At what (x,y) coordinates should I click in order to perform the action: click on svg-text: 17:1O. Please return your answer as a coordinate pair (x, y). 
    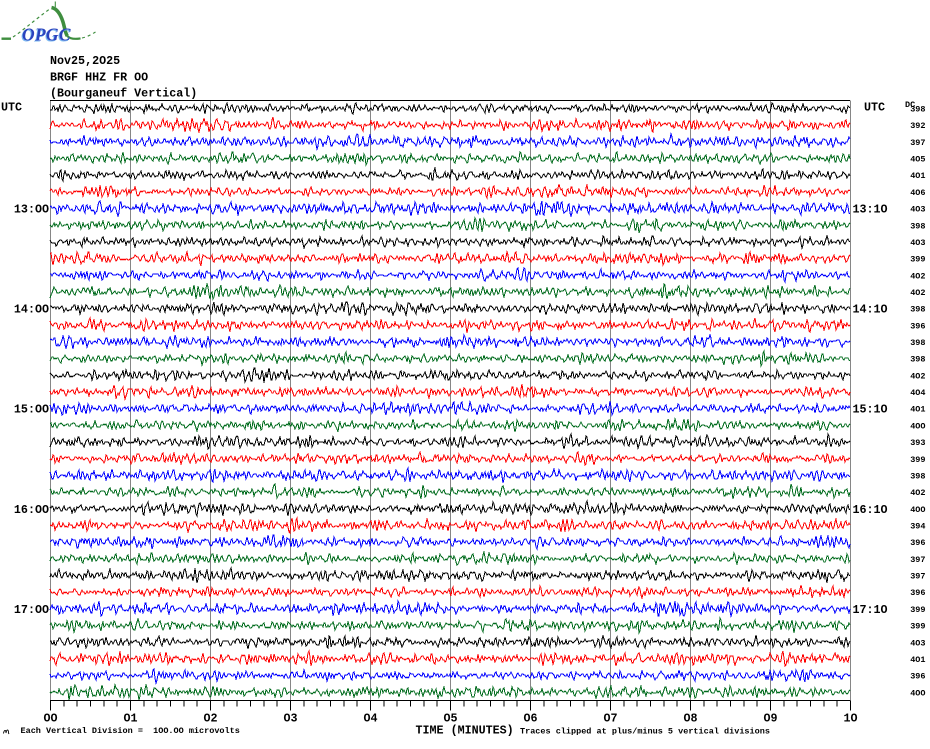
    Looking at the image, I should click on (870, 610).